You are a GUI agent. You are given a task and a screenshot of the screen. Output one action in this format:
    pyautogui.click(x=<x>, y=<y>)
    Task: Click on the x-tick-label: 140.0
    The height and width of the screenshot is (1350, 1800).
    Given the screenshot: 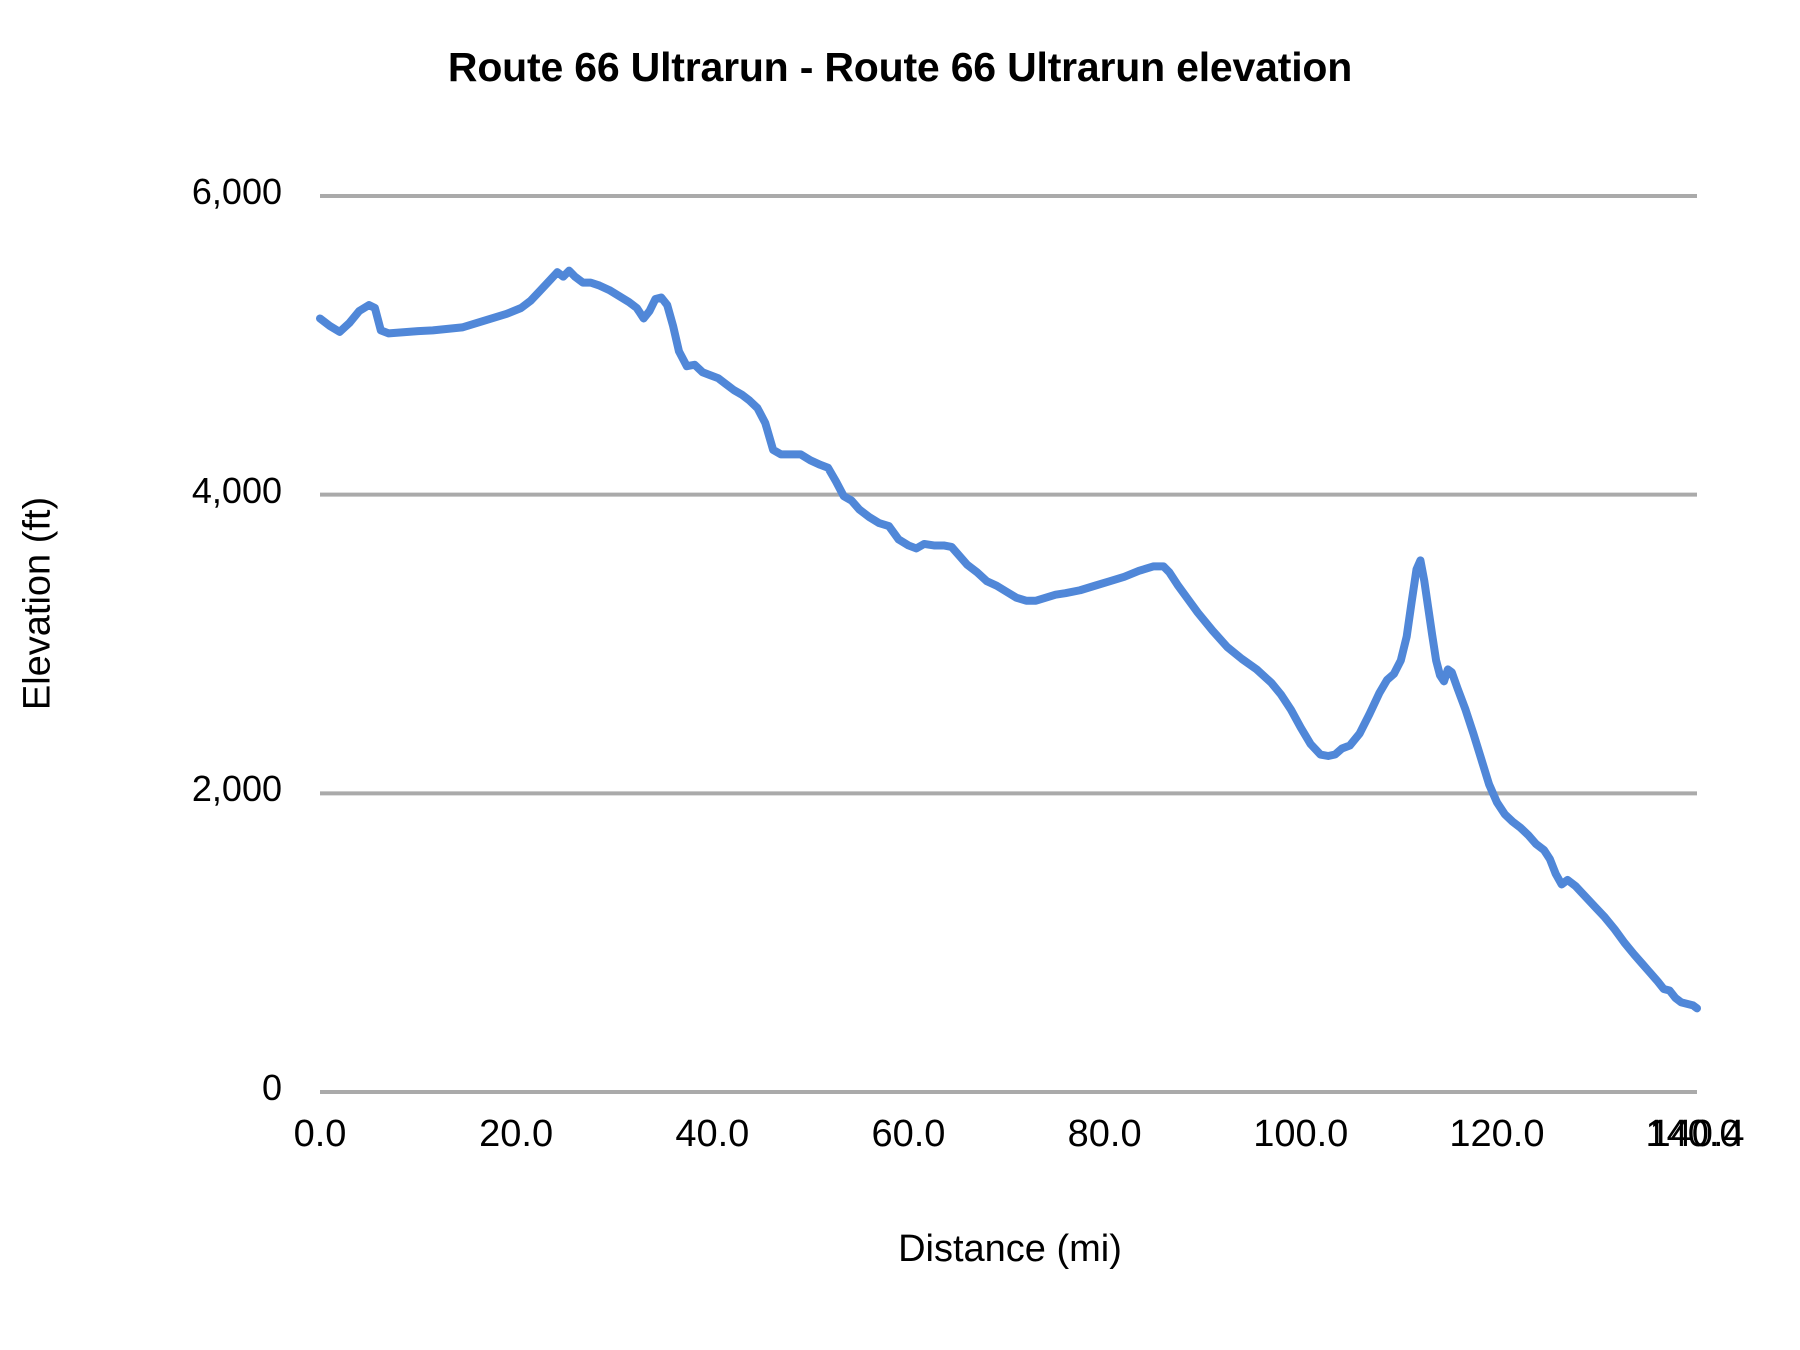 What is the action you would take?
    pyautogui.click(x=1693, y=1134)
    